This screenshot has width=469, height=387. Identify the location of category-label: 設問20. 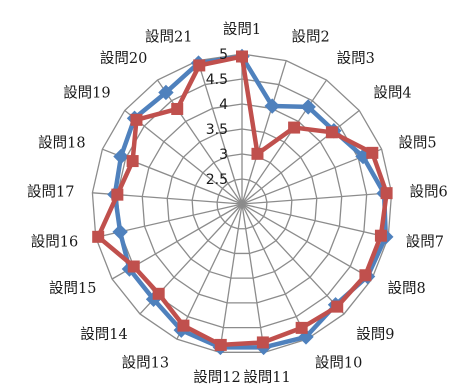
(123, 58).